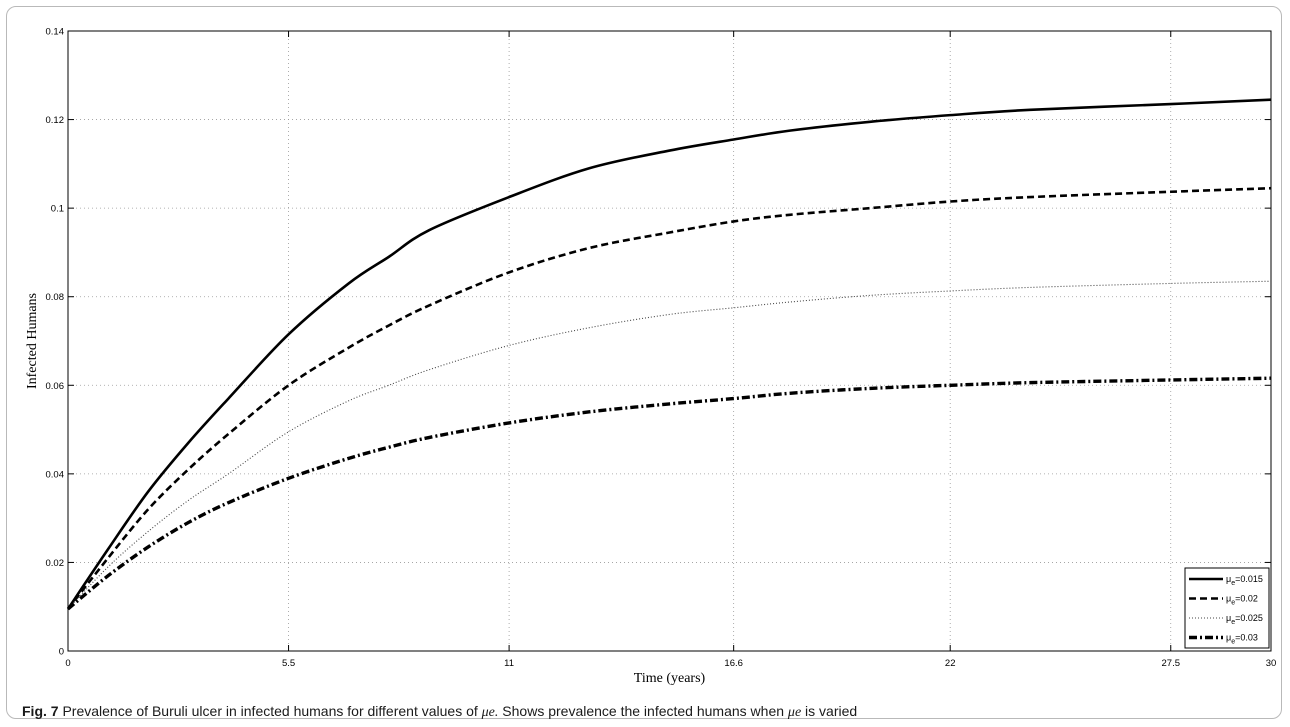 The image size is (1290, 727). I want to click on y-tick-label: 0, so click(61, 652).